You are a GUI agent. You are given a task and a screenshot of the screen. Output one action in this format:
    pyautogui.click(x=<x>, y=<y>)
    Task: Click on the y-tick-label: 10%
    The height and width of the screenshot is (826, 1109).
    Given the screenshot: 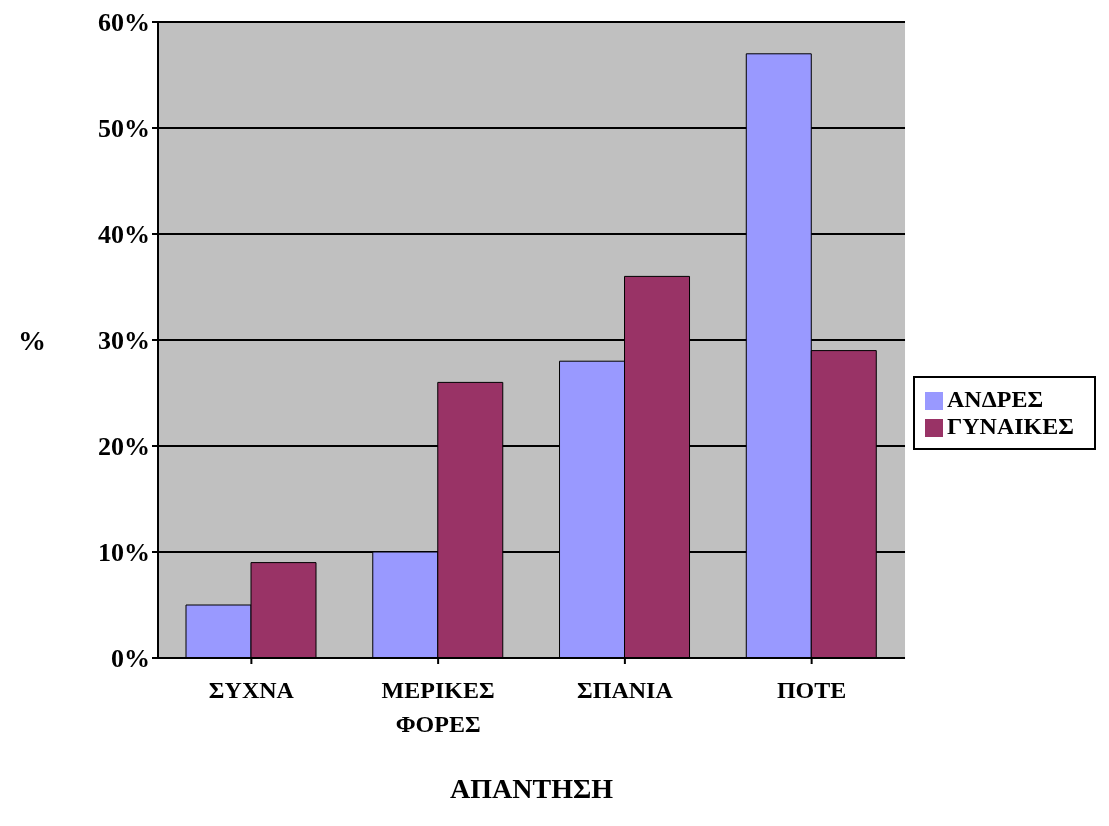 What is the action you would take?
    pyautogui.click(x=124, y=553)
    